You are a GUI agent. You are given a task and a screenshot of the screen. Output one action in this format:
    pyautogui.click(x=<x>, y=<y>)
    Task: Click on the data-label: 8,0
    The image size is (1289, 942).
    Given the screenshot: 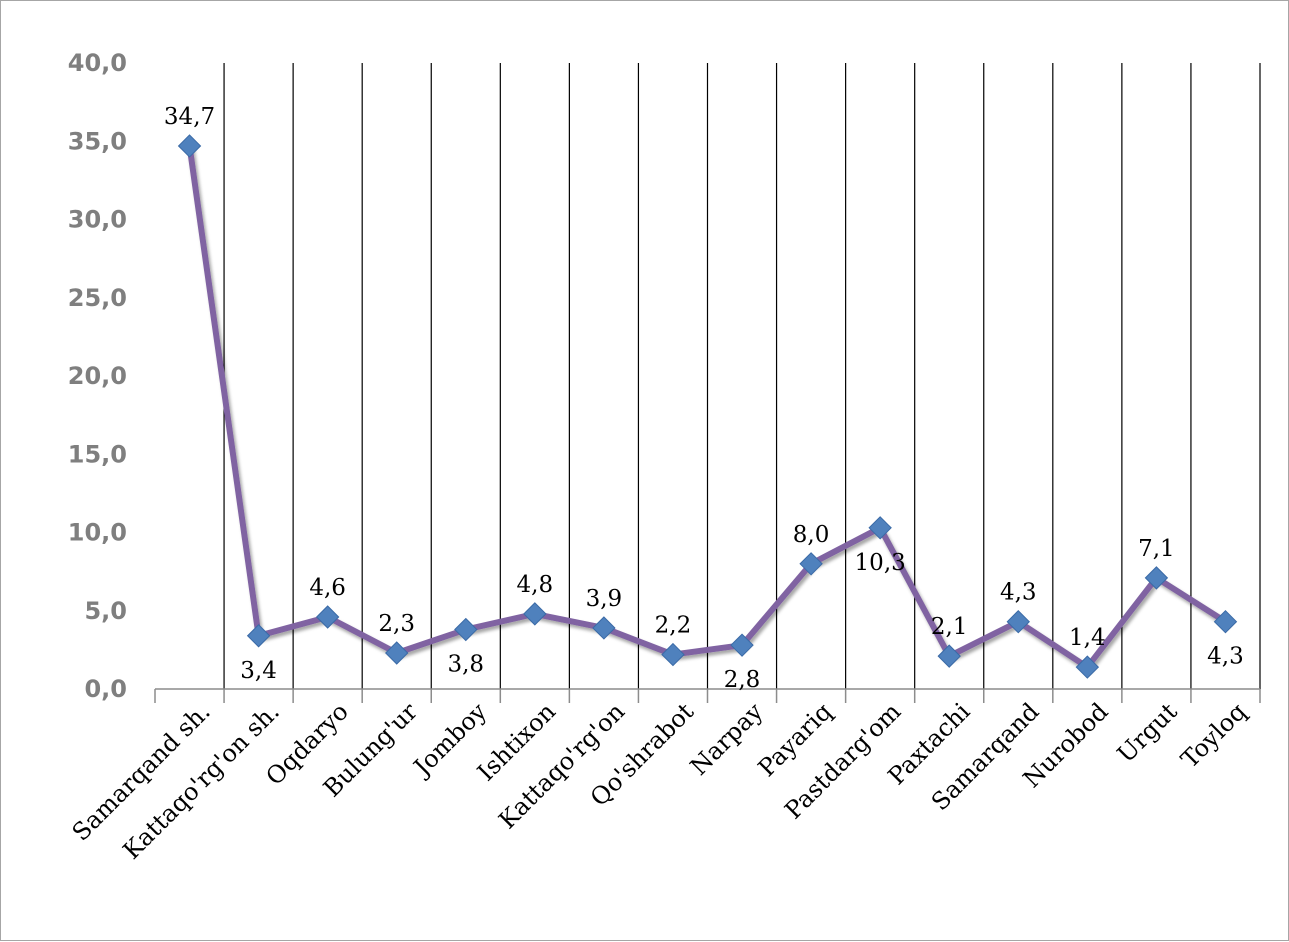 What is the action you would take?
    pyautogui.click(x=811, y=535)
    